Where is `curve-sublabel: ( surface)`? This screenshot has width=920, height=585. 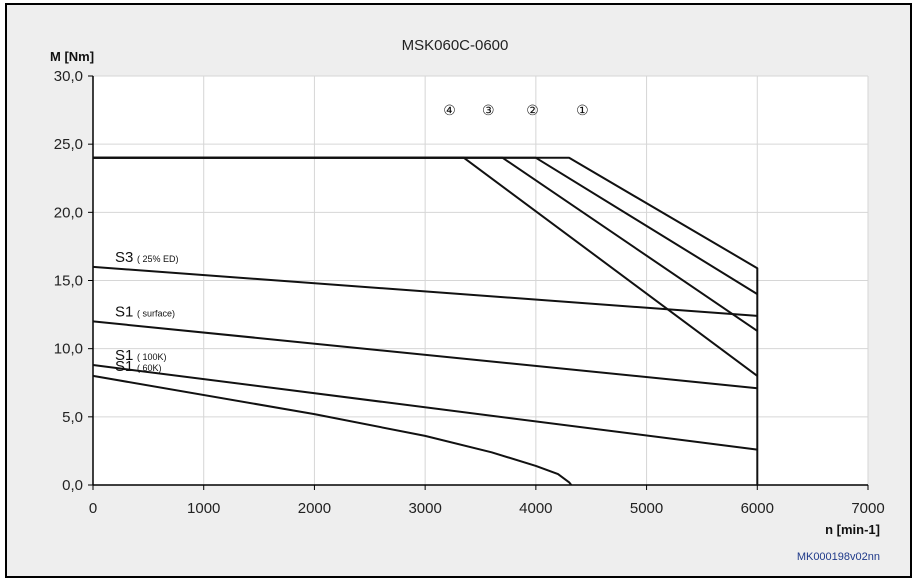 curve-sublabel: ( surface) is located at coordinates (156, 313).